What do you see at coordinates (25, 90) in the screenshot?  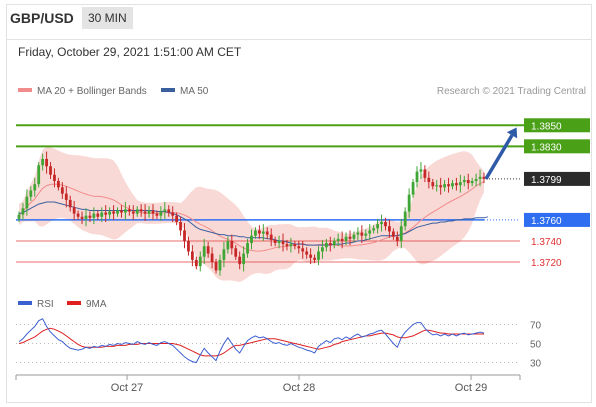 I see `legend-swatch-ma20` at bounding box center [25, 90].